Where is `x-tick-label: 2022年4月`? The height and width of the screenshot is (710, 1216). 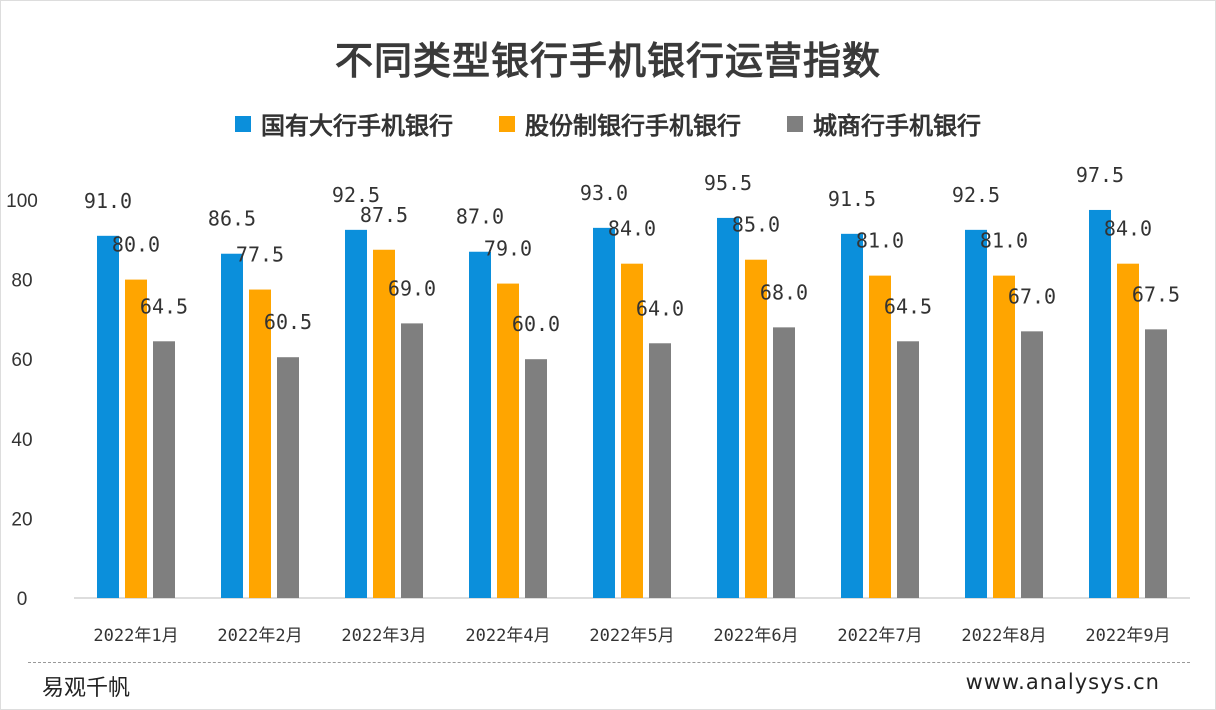 x-tick-label: 2022年4月 is located at coordinates (507, 636).